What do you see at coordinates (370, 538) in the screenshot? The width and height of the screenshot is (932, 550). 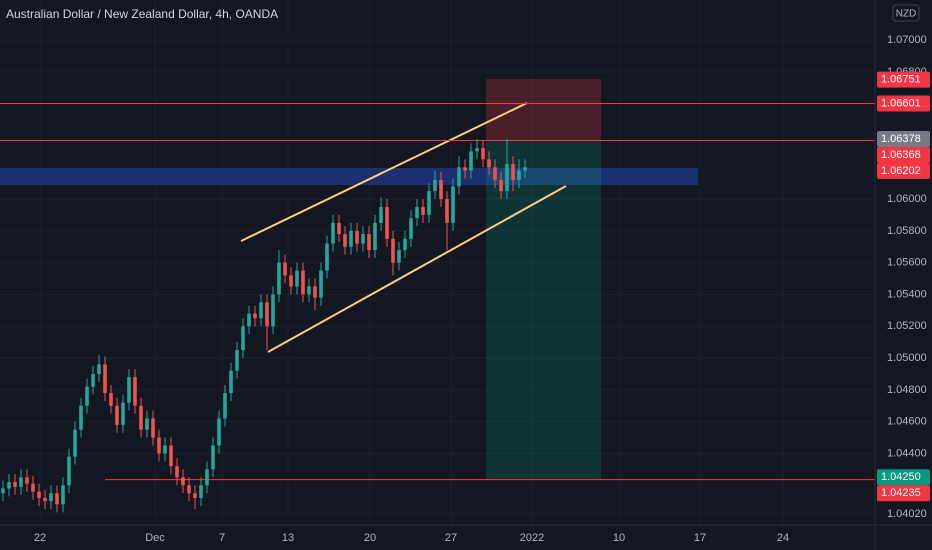 I see `x-tick-label: 20` at bounding box center [370, 538].